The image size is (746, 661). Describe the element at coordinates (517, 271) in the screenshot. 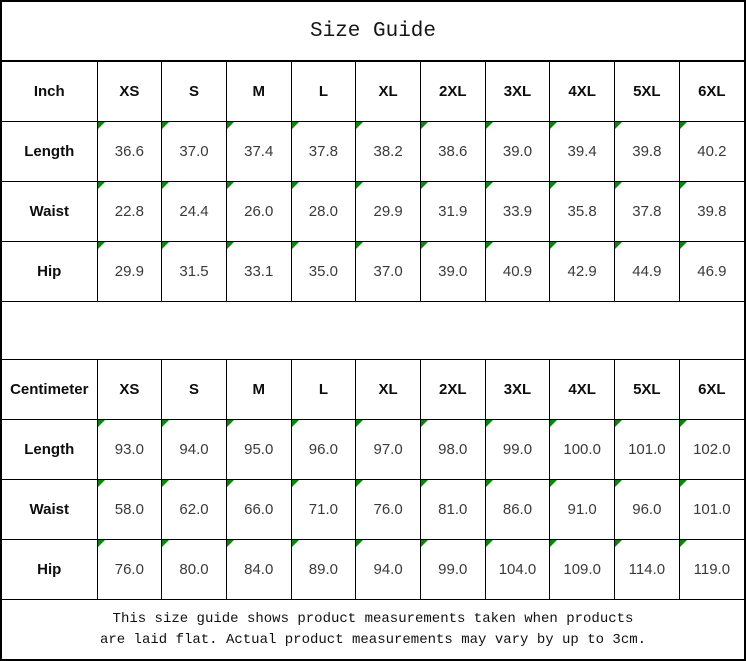

I see `measurement-value: 40.9` at that location.